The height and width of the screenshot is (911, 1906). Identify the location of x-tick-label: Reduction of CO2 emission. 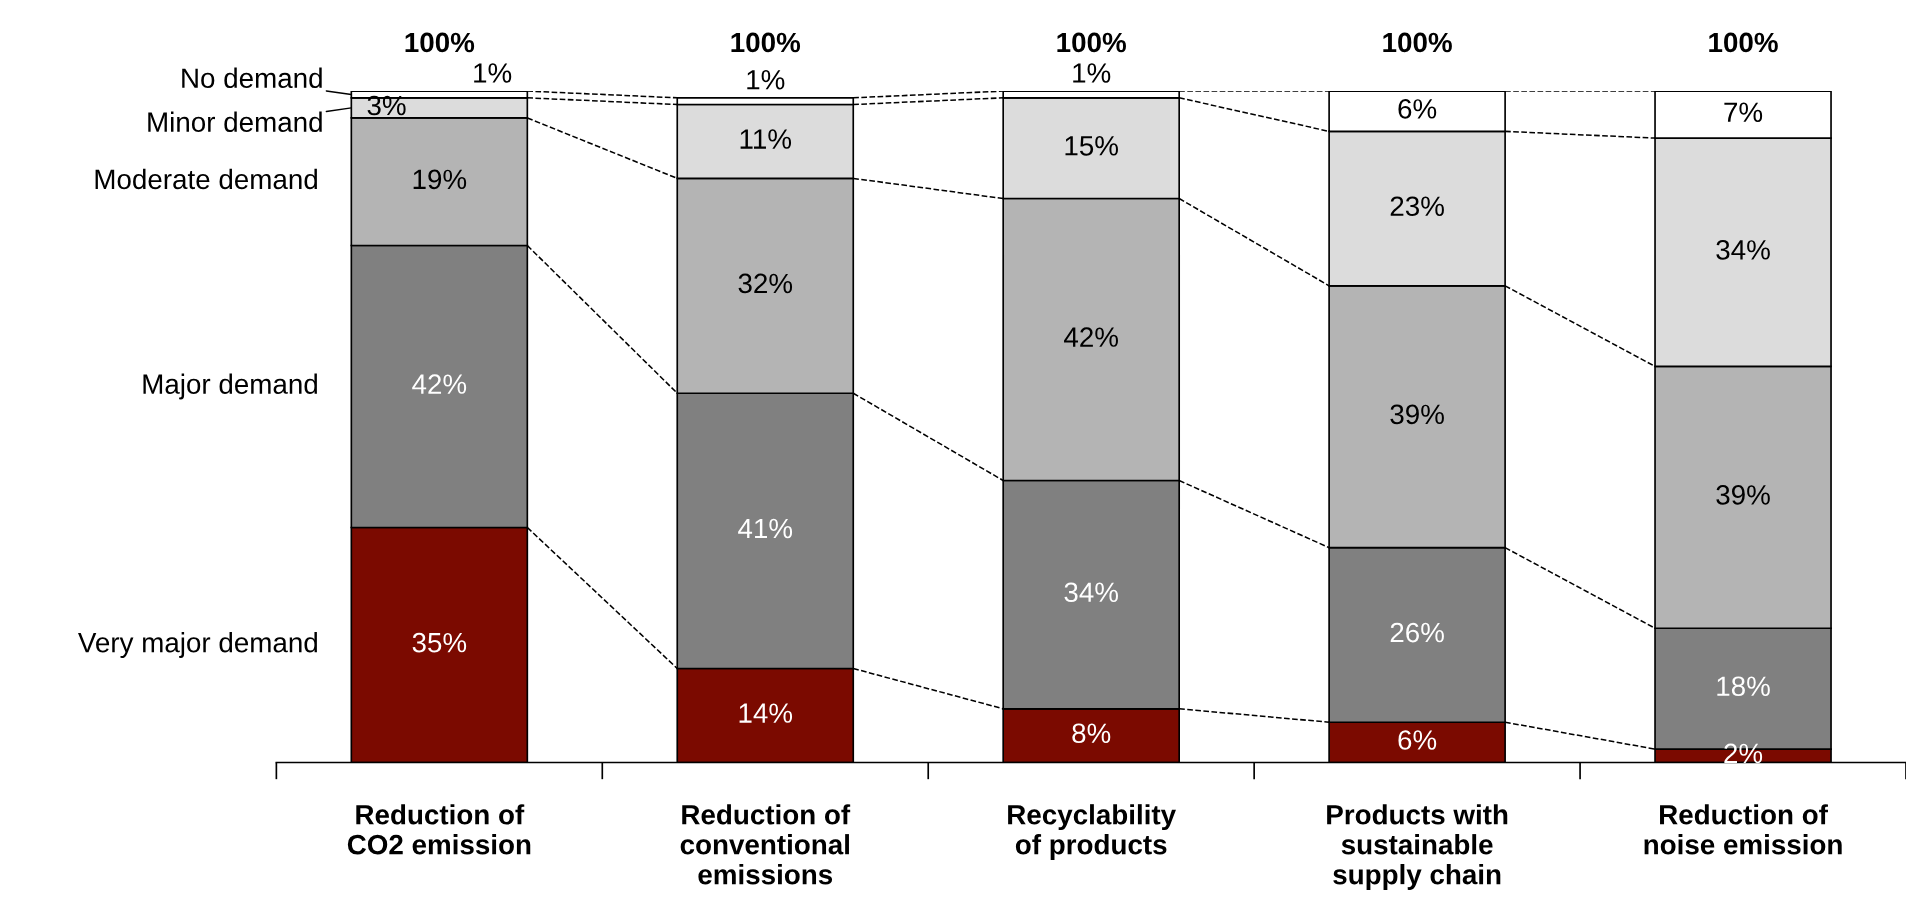
(439, 829).